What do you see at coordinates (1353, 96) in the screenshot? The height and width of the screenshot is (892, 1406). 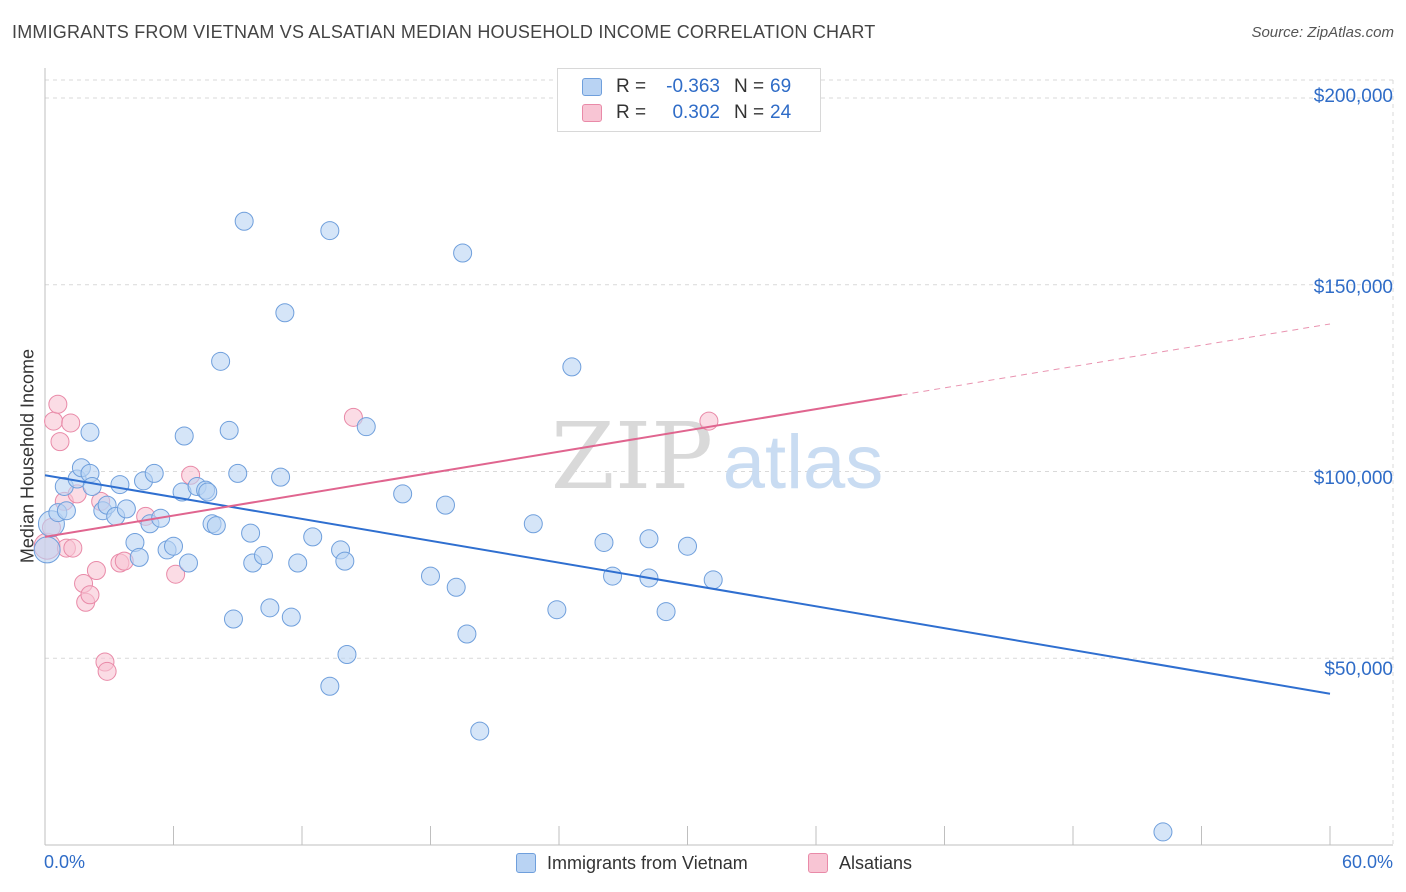 I see `y-tick-label: $200,000` at bounding box center [1353, 96].